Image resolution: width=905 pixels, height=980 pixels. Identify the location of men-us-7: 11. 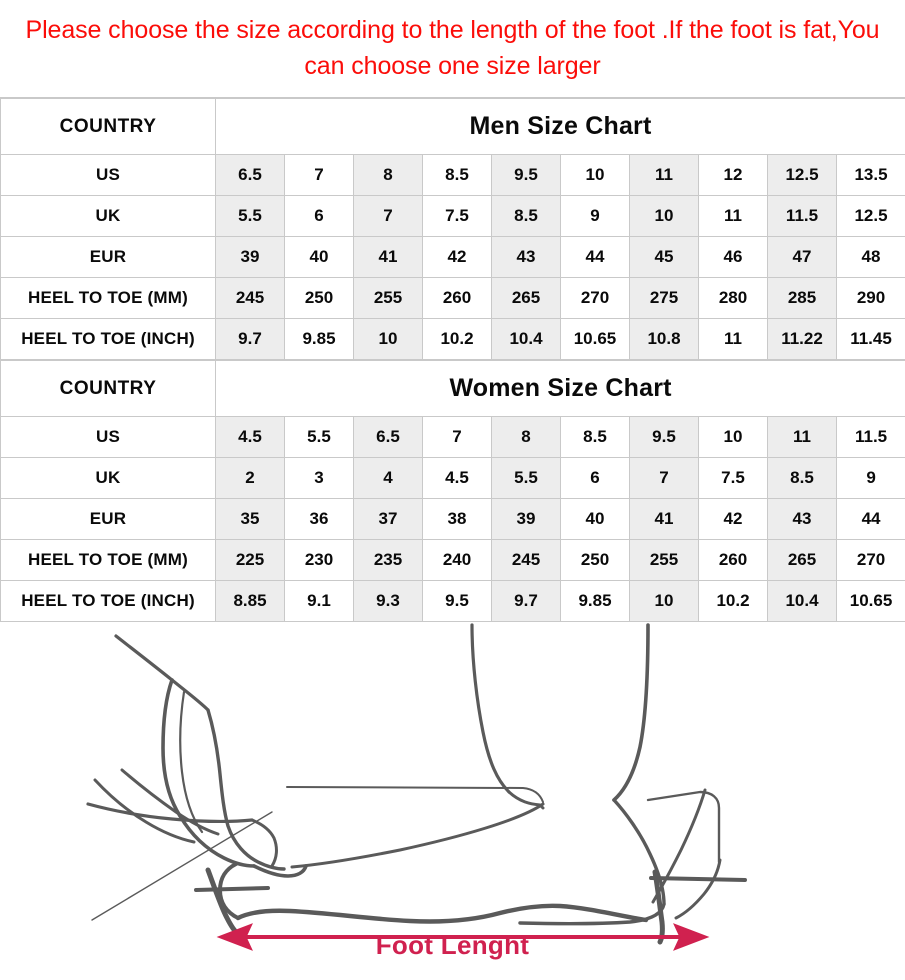
(664, 175).